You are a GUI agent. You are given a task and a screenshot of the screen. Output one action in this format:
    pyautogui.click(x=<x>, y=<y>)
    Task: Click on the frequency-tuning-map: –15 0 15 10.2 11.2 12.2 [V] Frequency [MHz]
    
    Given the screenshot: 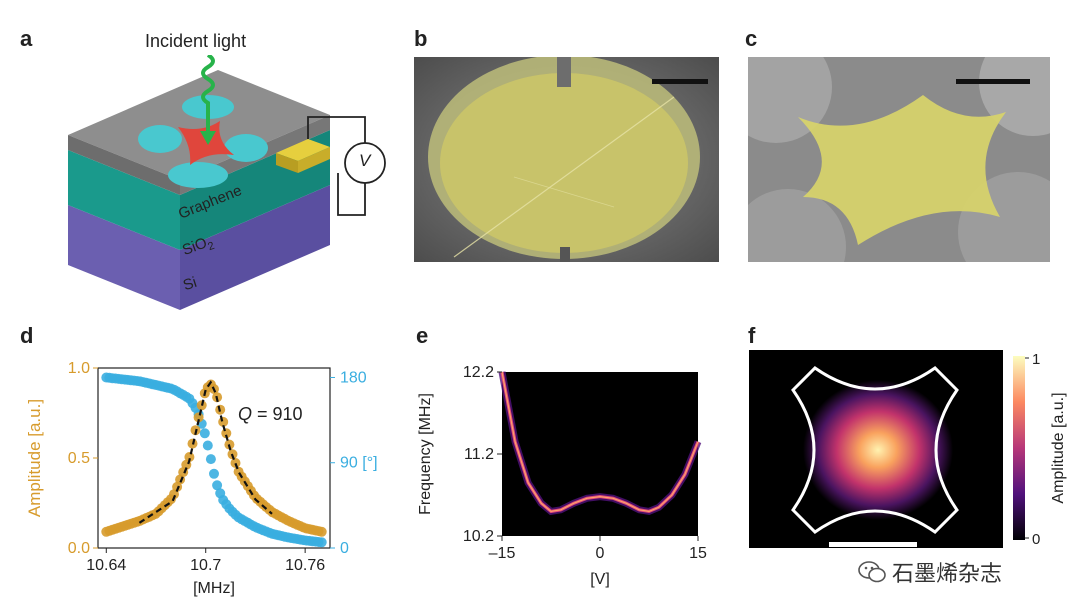 What is the action you would take?
    pyautogui.click(x=562, y=476)
    